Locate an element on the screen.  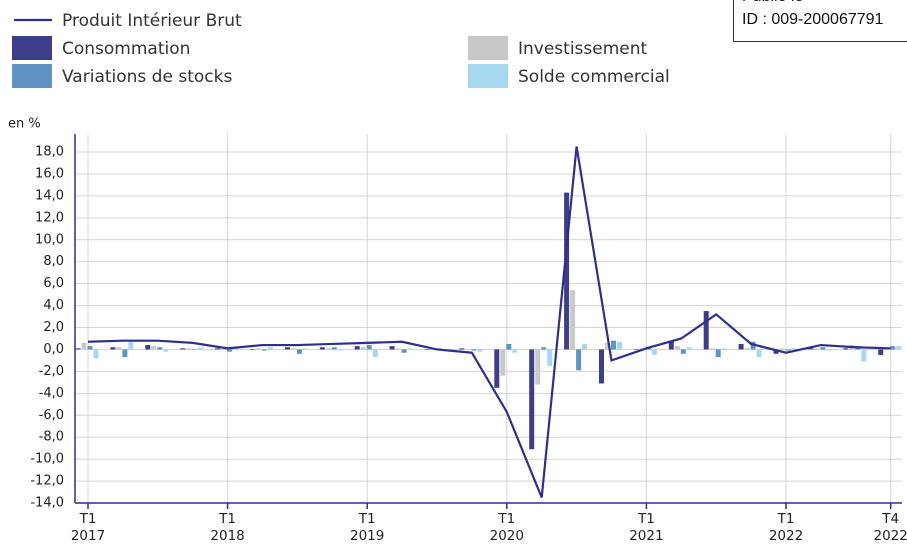
y-tick-label: 12,0 is located at coordinates (49, 217).